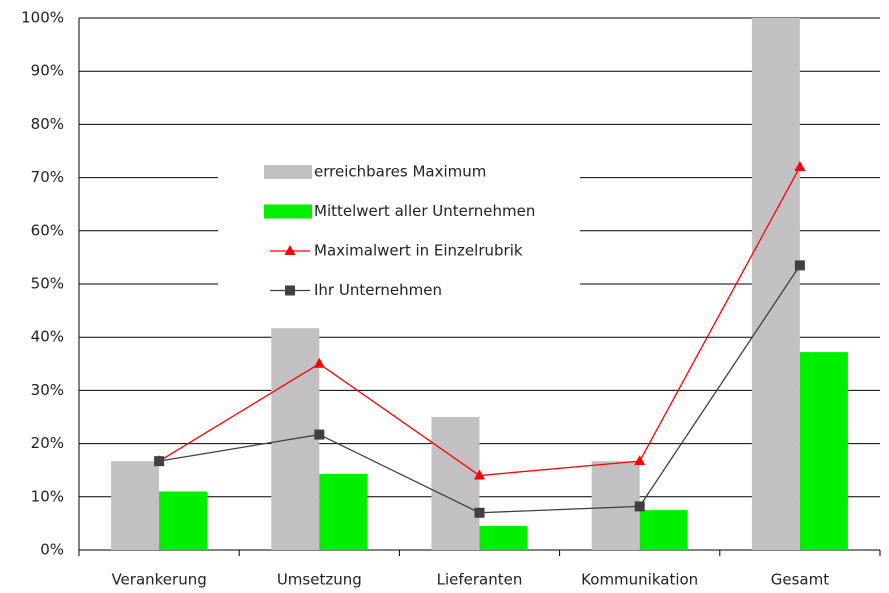 The height and width of the screenshot is (593, 889). Describe the element at coordinates (418, 251) in the screenshot. I see `legend-label: Maximalwert in Einzelrubrik` at that location.